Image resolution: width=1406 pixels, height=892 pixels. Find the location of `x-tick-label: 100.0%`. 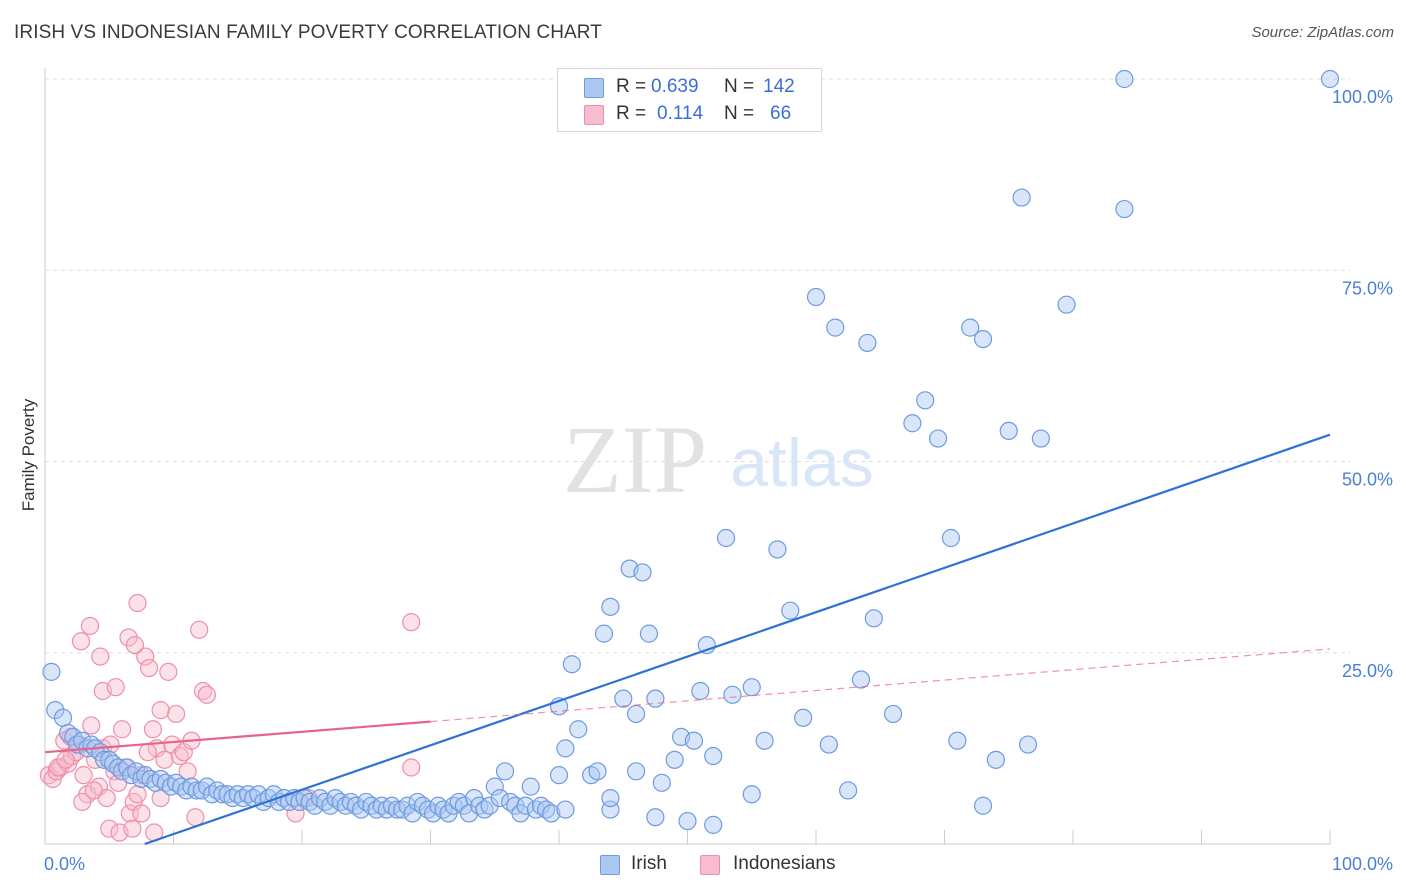

x-tick-label: 100.0% is located at coordinates (1362, 864).